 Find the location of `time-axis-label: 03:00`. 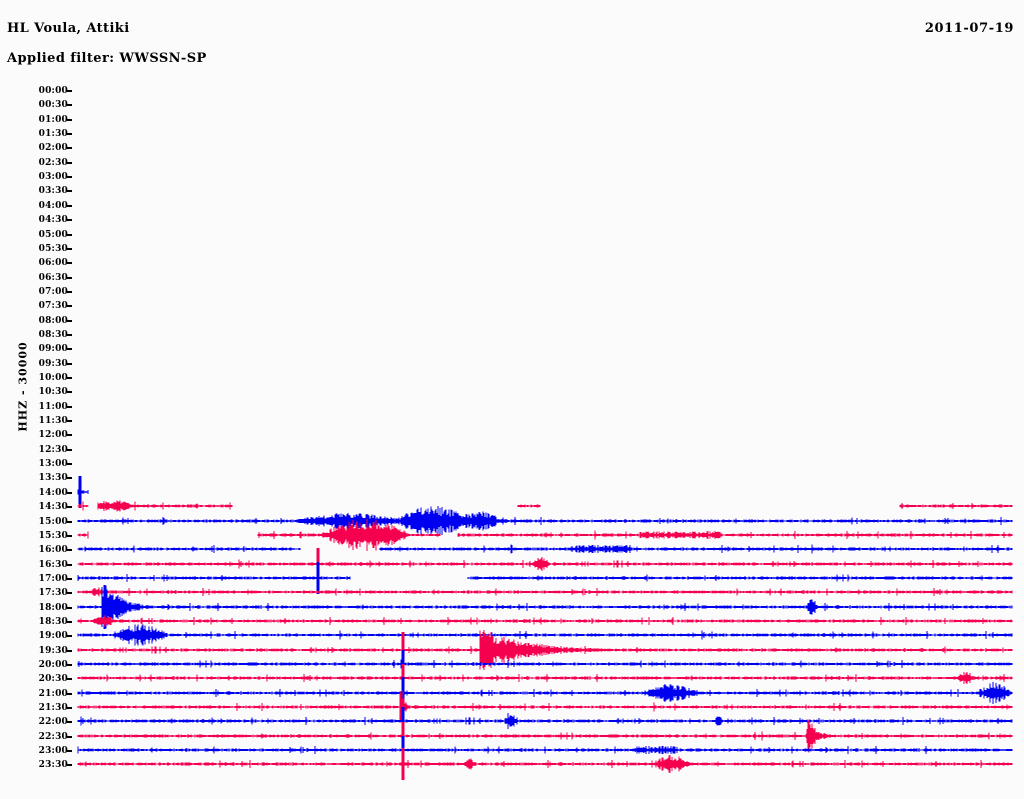

time-axis-label: 03:00 is located at coordinates (53, 177).